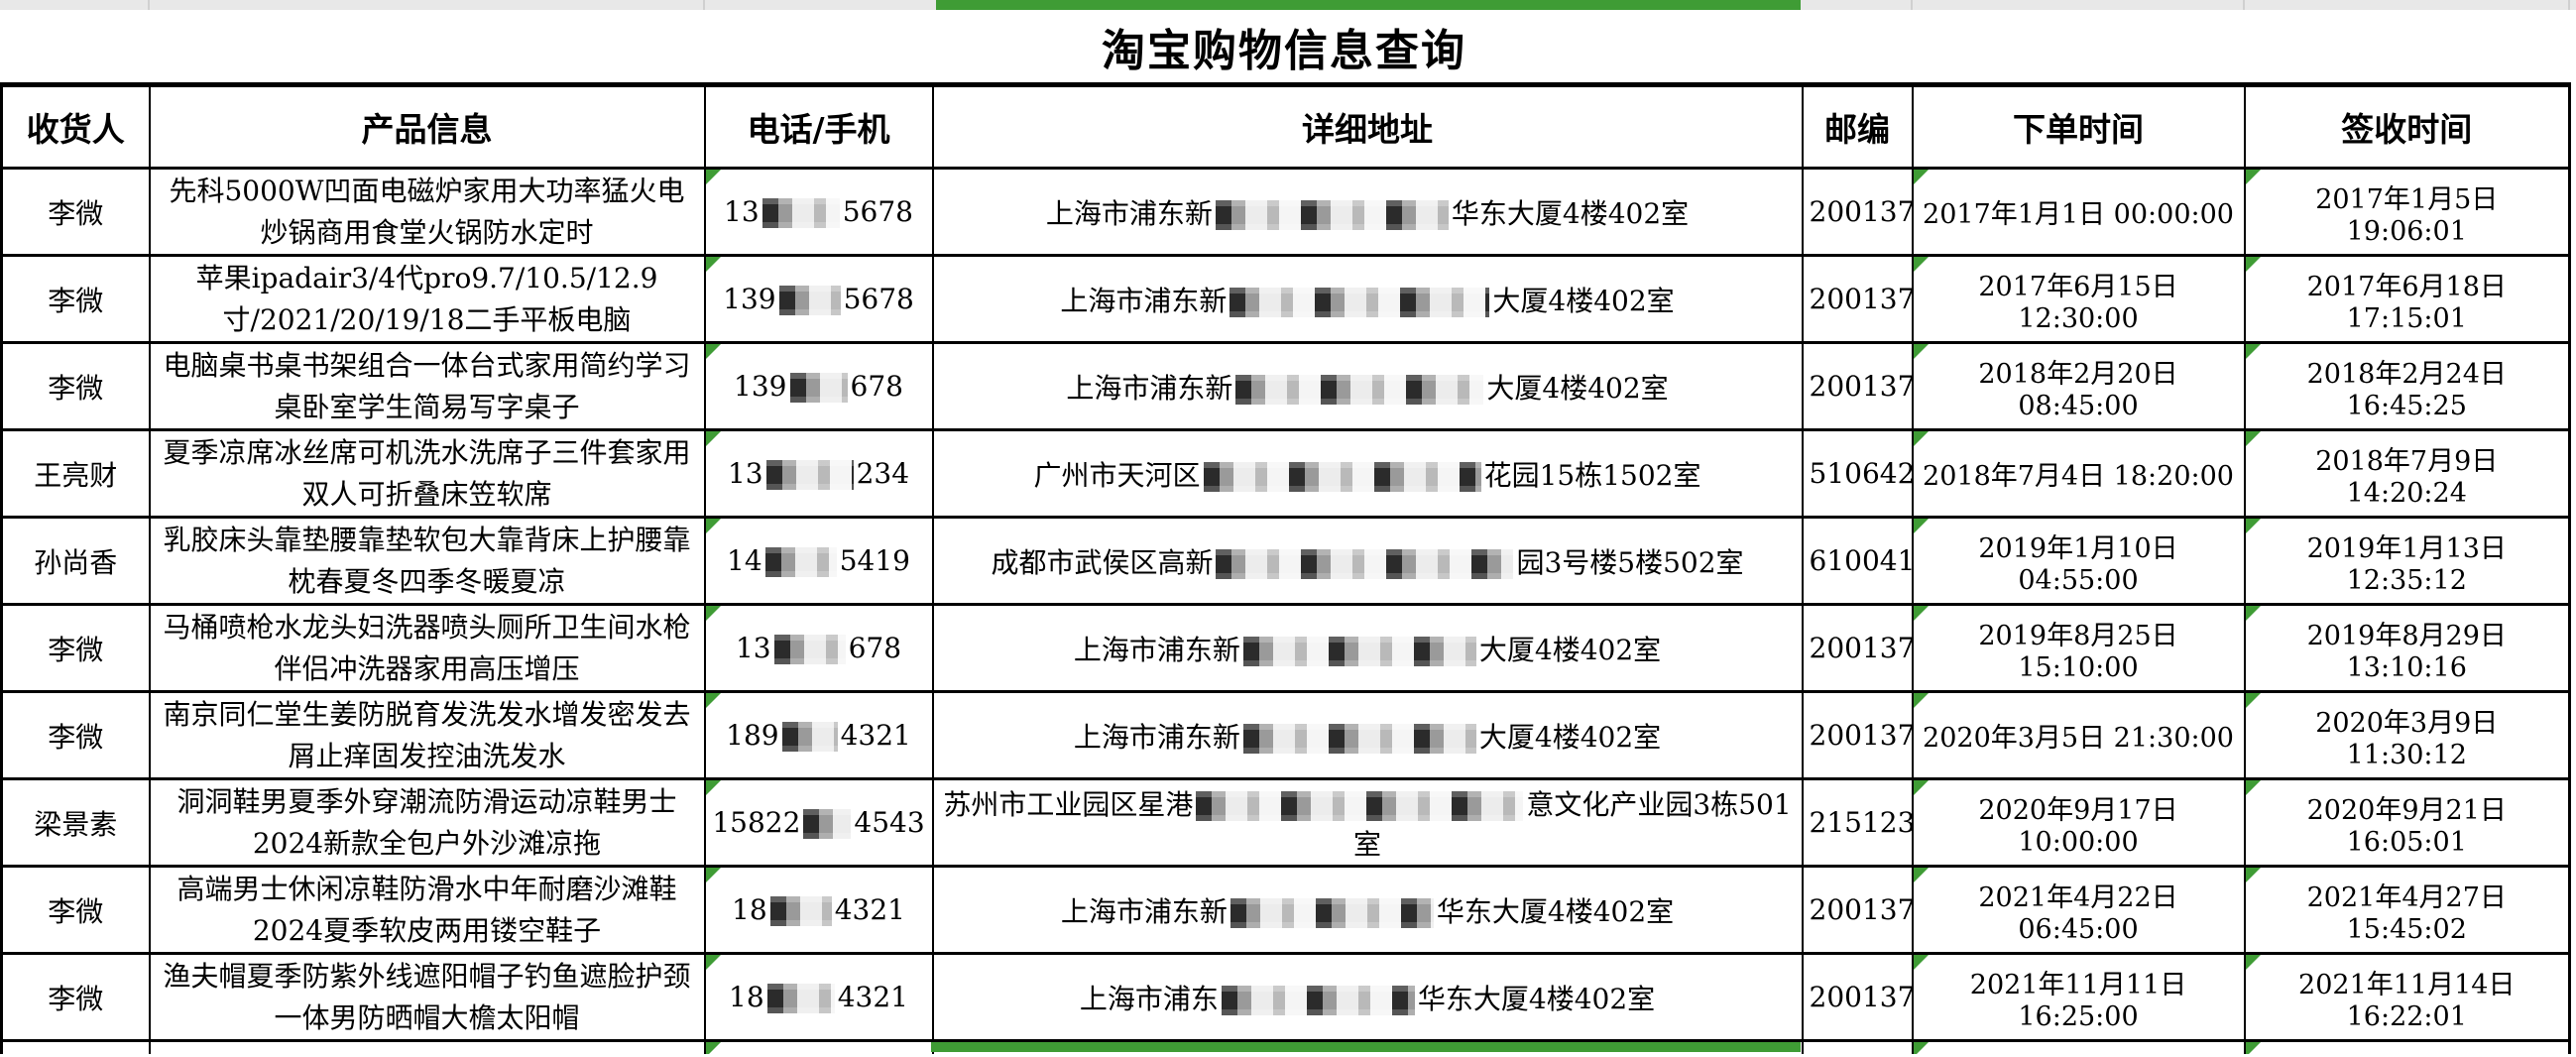 The height and width of the screenshot is (1057, 2576). Describe the element at coordinates (428, 126) in the screenshot. I see `column-header: 产品信息` at that location.